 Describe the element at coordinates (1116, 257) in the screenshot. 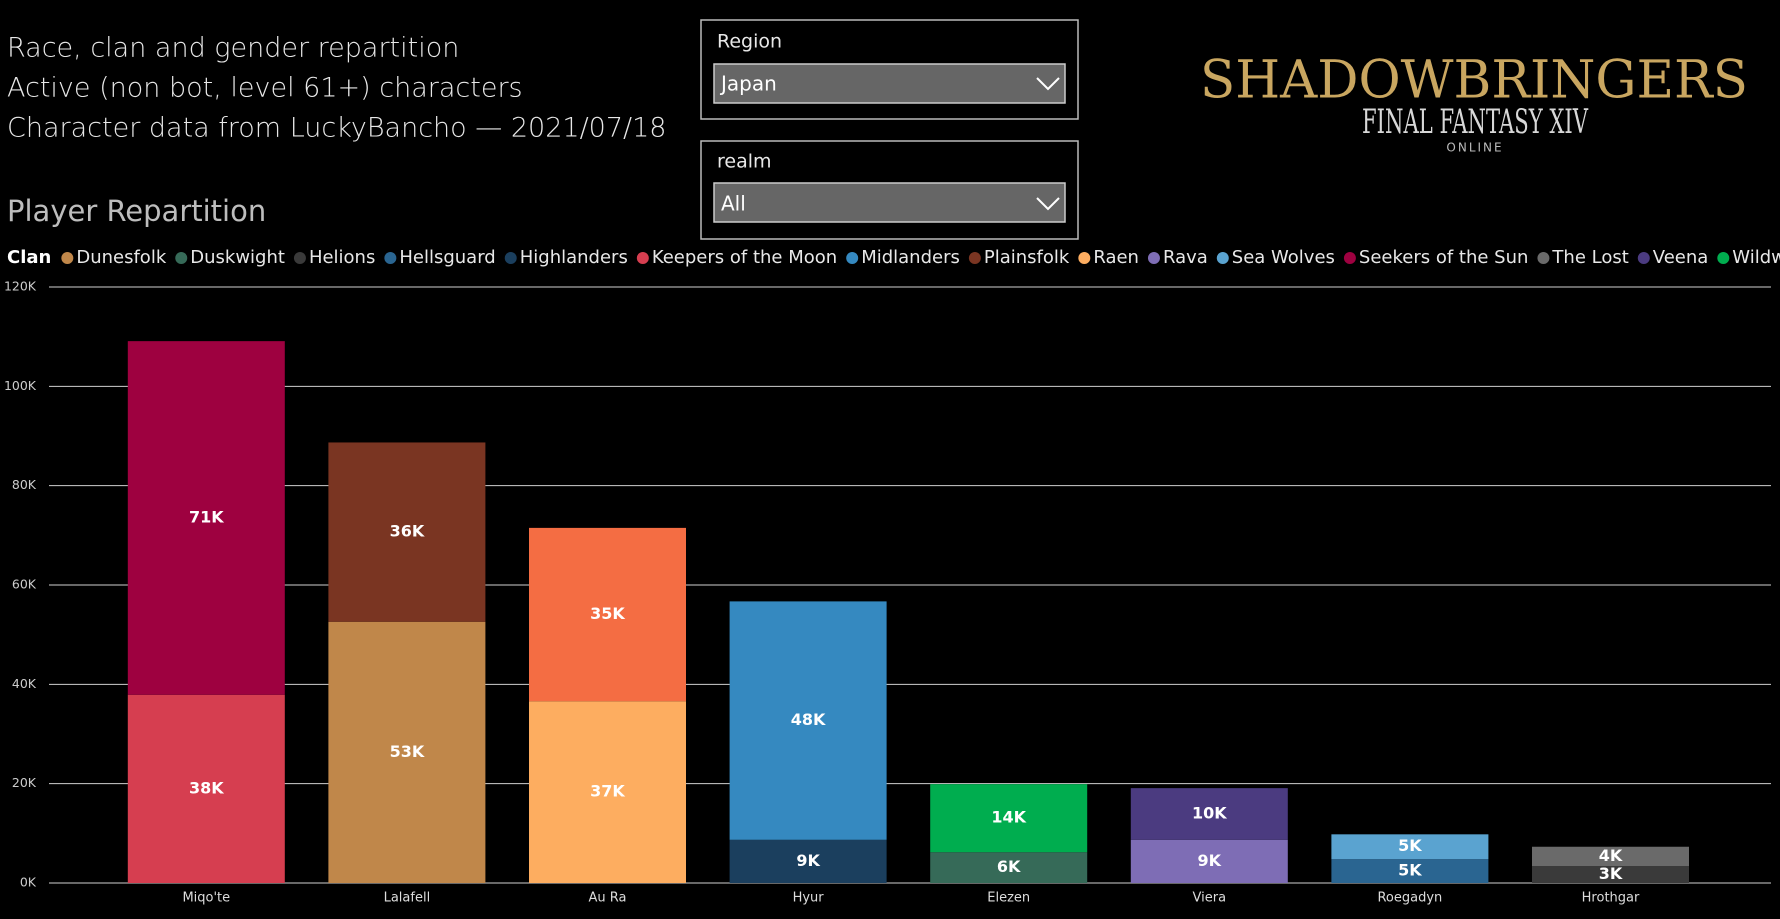

I see `legend-label: Raen` at that location.